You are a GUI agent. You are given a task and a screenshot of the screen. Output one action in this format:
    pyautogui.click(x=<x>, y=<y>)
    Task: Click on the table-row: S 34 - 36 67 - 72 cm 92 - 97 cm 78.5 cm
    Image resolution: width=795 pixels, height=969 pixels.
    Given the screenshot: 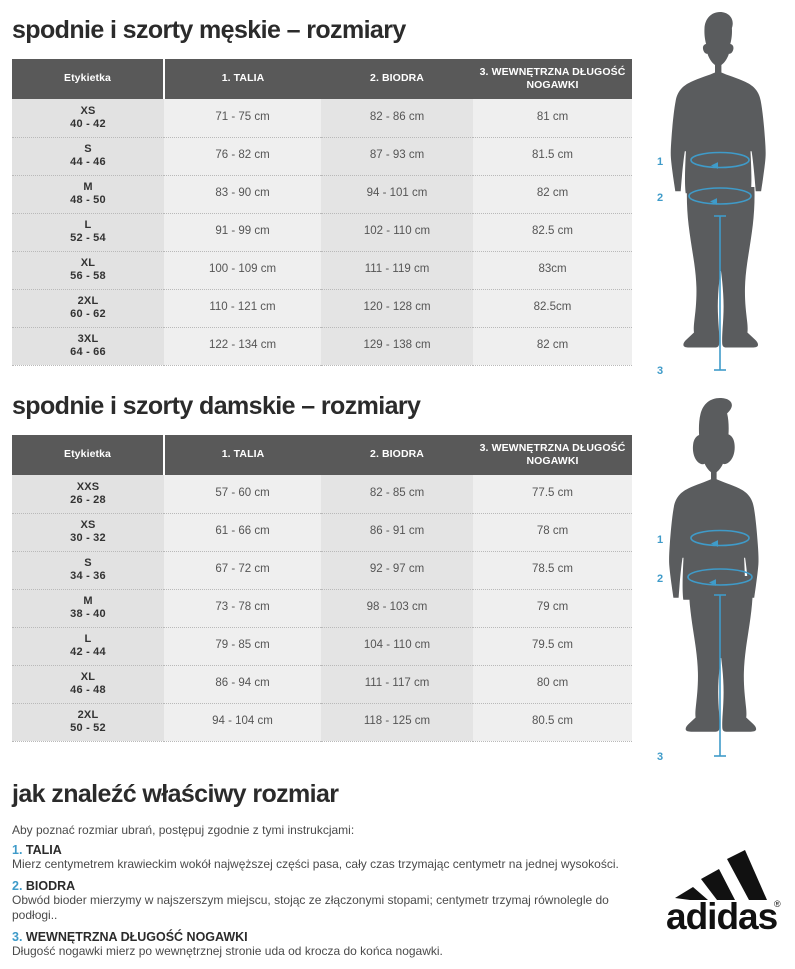 What is the action you would take?
    pyautogui.click(x=322, y=570)
    